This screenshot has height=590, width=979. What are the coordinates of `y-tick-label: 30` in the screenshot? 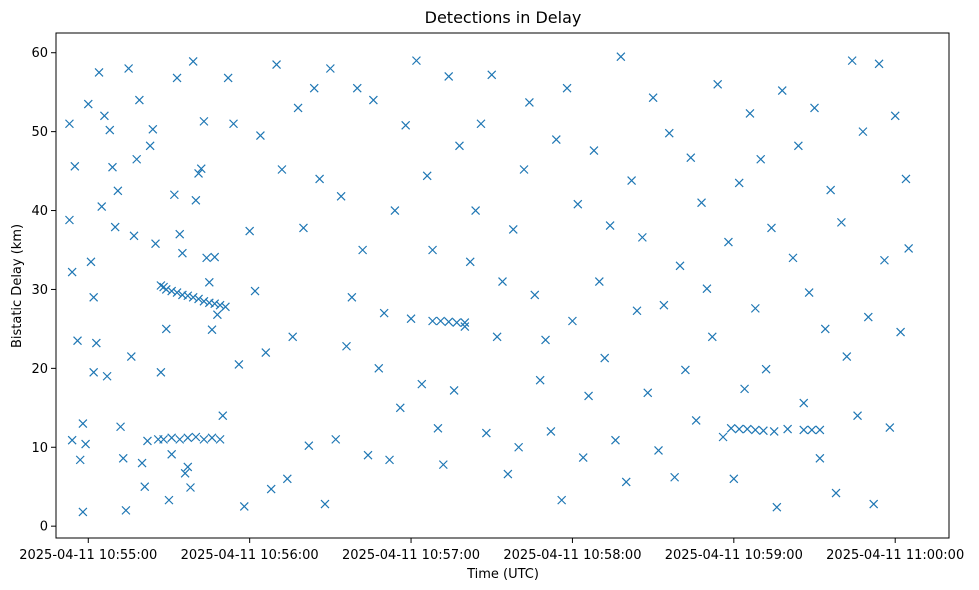 It's located at (39, 290).